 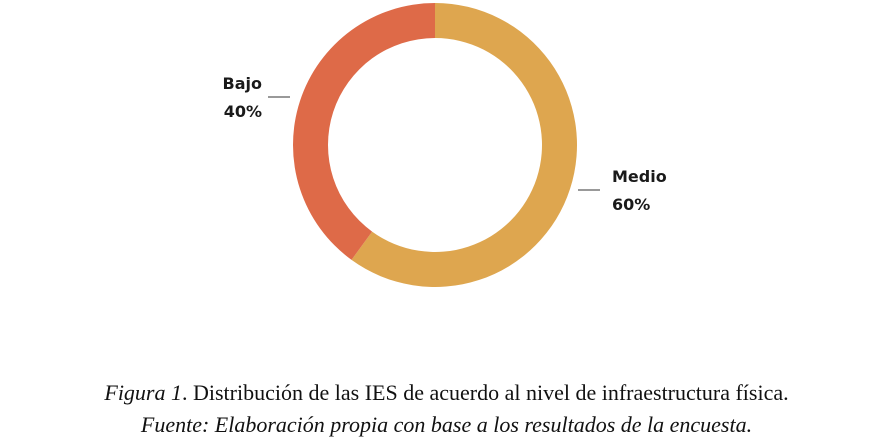 I want to click on slice-value-bajo: 40%, so click(x=243, y=111).